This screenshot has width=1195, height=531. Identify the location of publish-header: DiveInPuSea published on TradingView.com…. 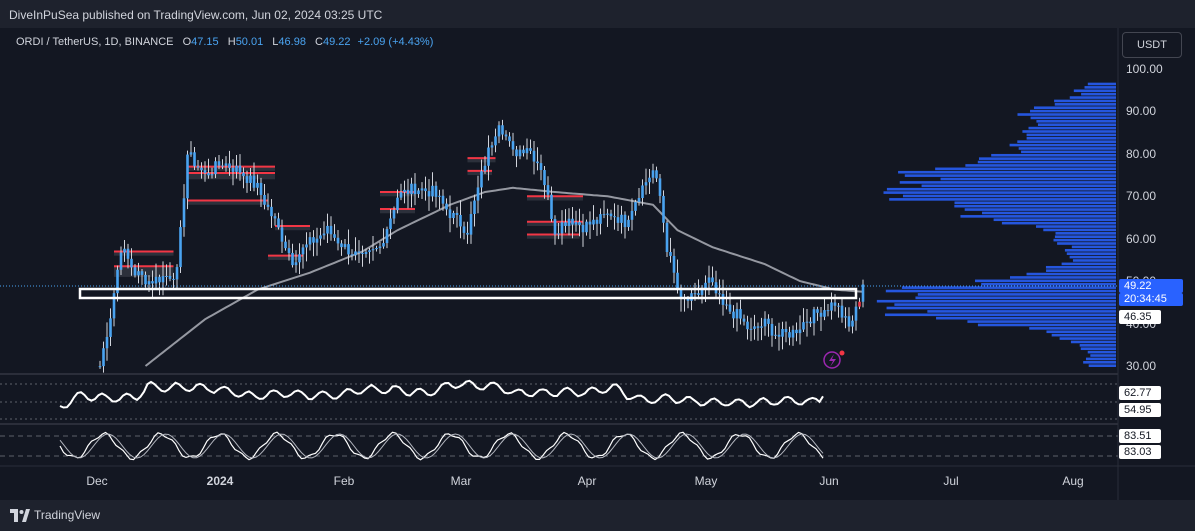
(597, 14).